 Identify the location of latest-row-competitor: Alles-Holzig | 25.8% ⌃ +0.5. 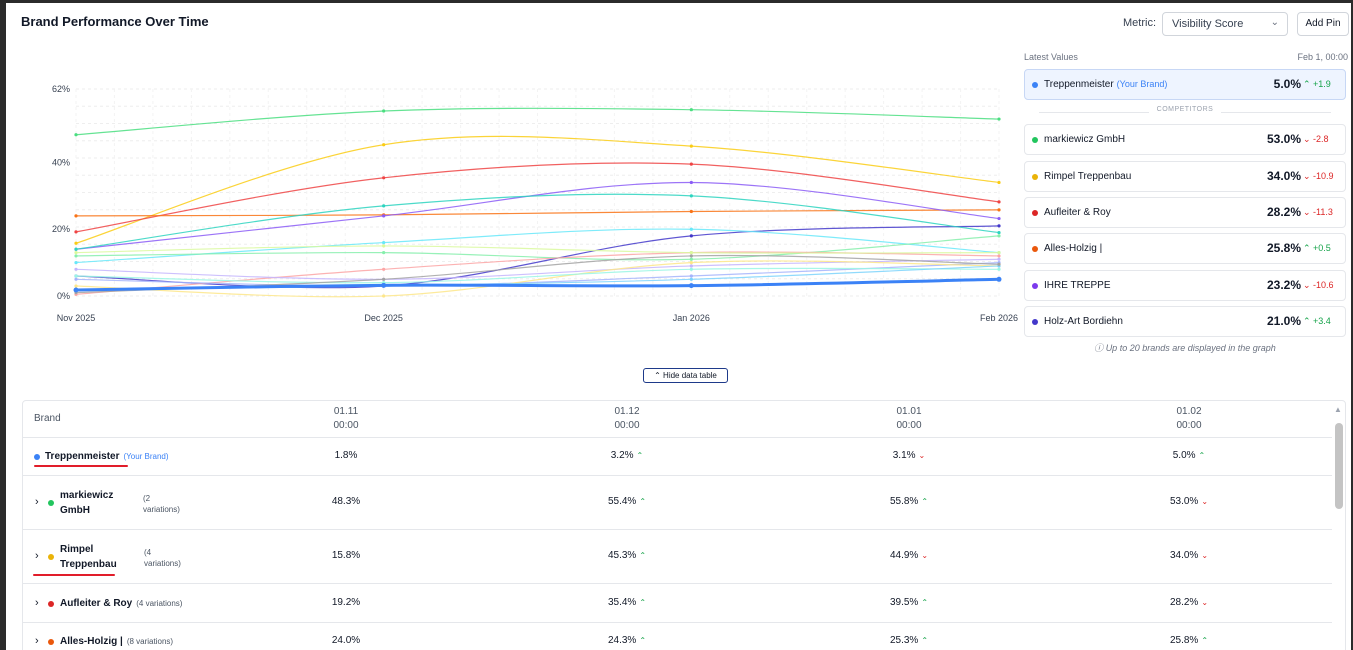
(1185, 248).